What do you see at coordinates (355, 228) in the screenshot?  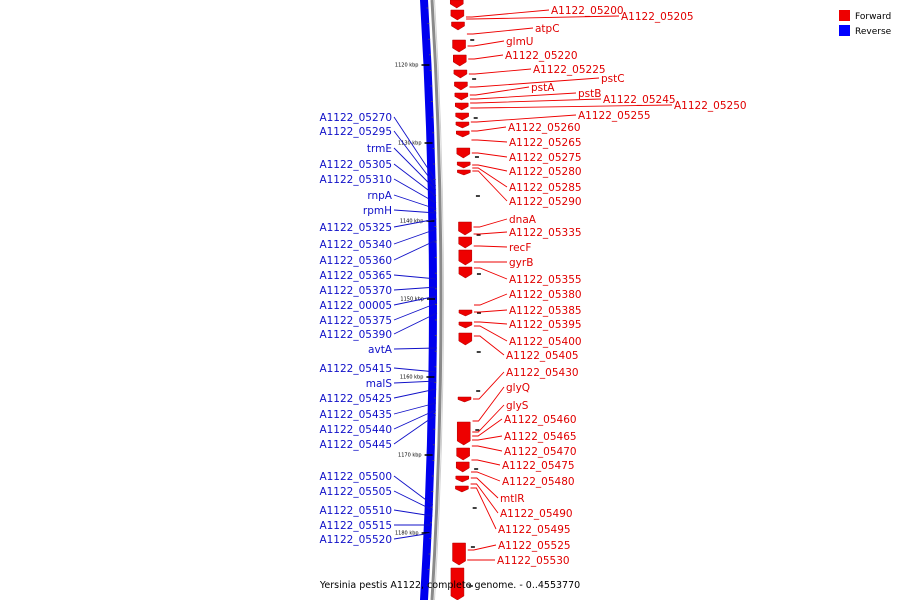 I see `reverse-gene-label: A1122_05325` at bounding box center [355, 228].